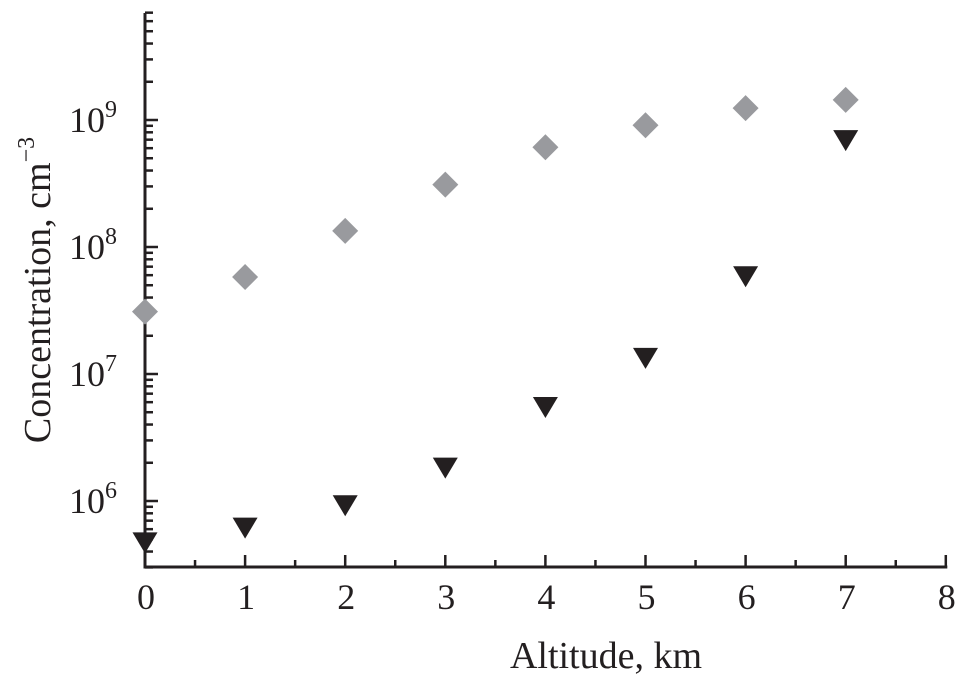  I want to click on y-axis-title: Concentration, cm−3, so click(36, 290).